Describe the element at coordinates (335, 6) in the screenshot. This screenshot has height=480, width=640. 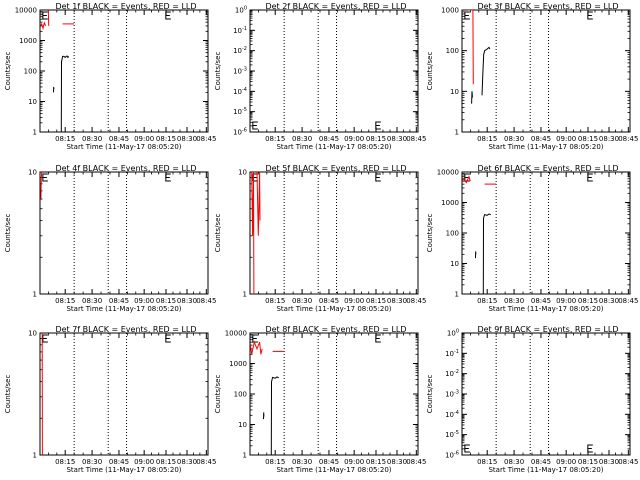
I see `panel-title: Det 2f BLACK = Events, RED = LLD` at that location.